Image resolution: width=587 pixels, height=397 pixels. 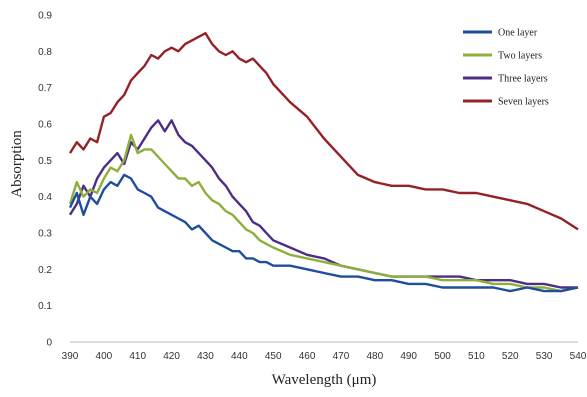 I want to click on x-tick-label: 470, so click(x=341, y=356).